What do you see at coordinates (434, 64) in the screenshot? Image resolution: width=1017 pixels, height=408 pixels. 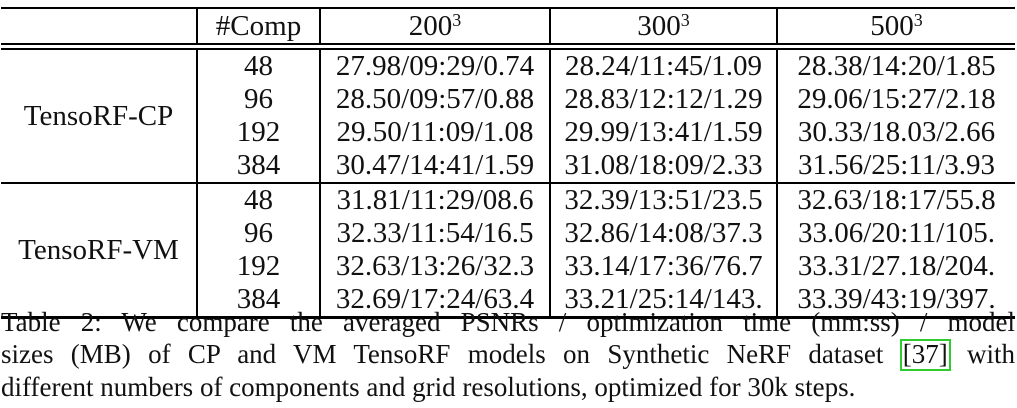 I see `cell-200: 27.98/09:29/0.74` at bounding box center [434, 64].